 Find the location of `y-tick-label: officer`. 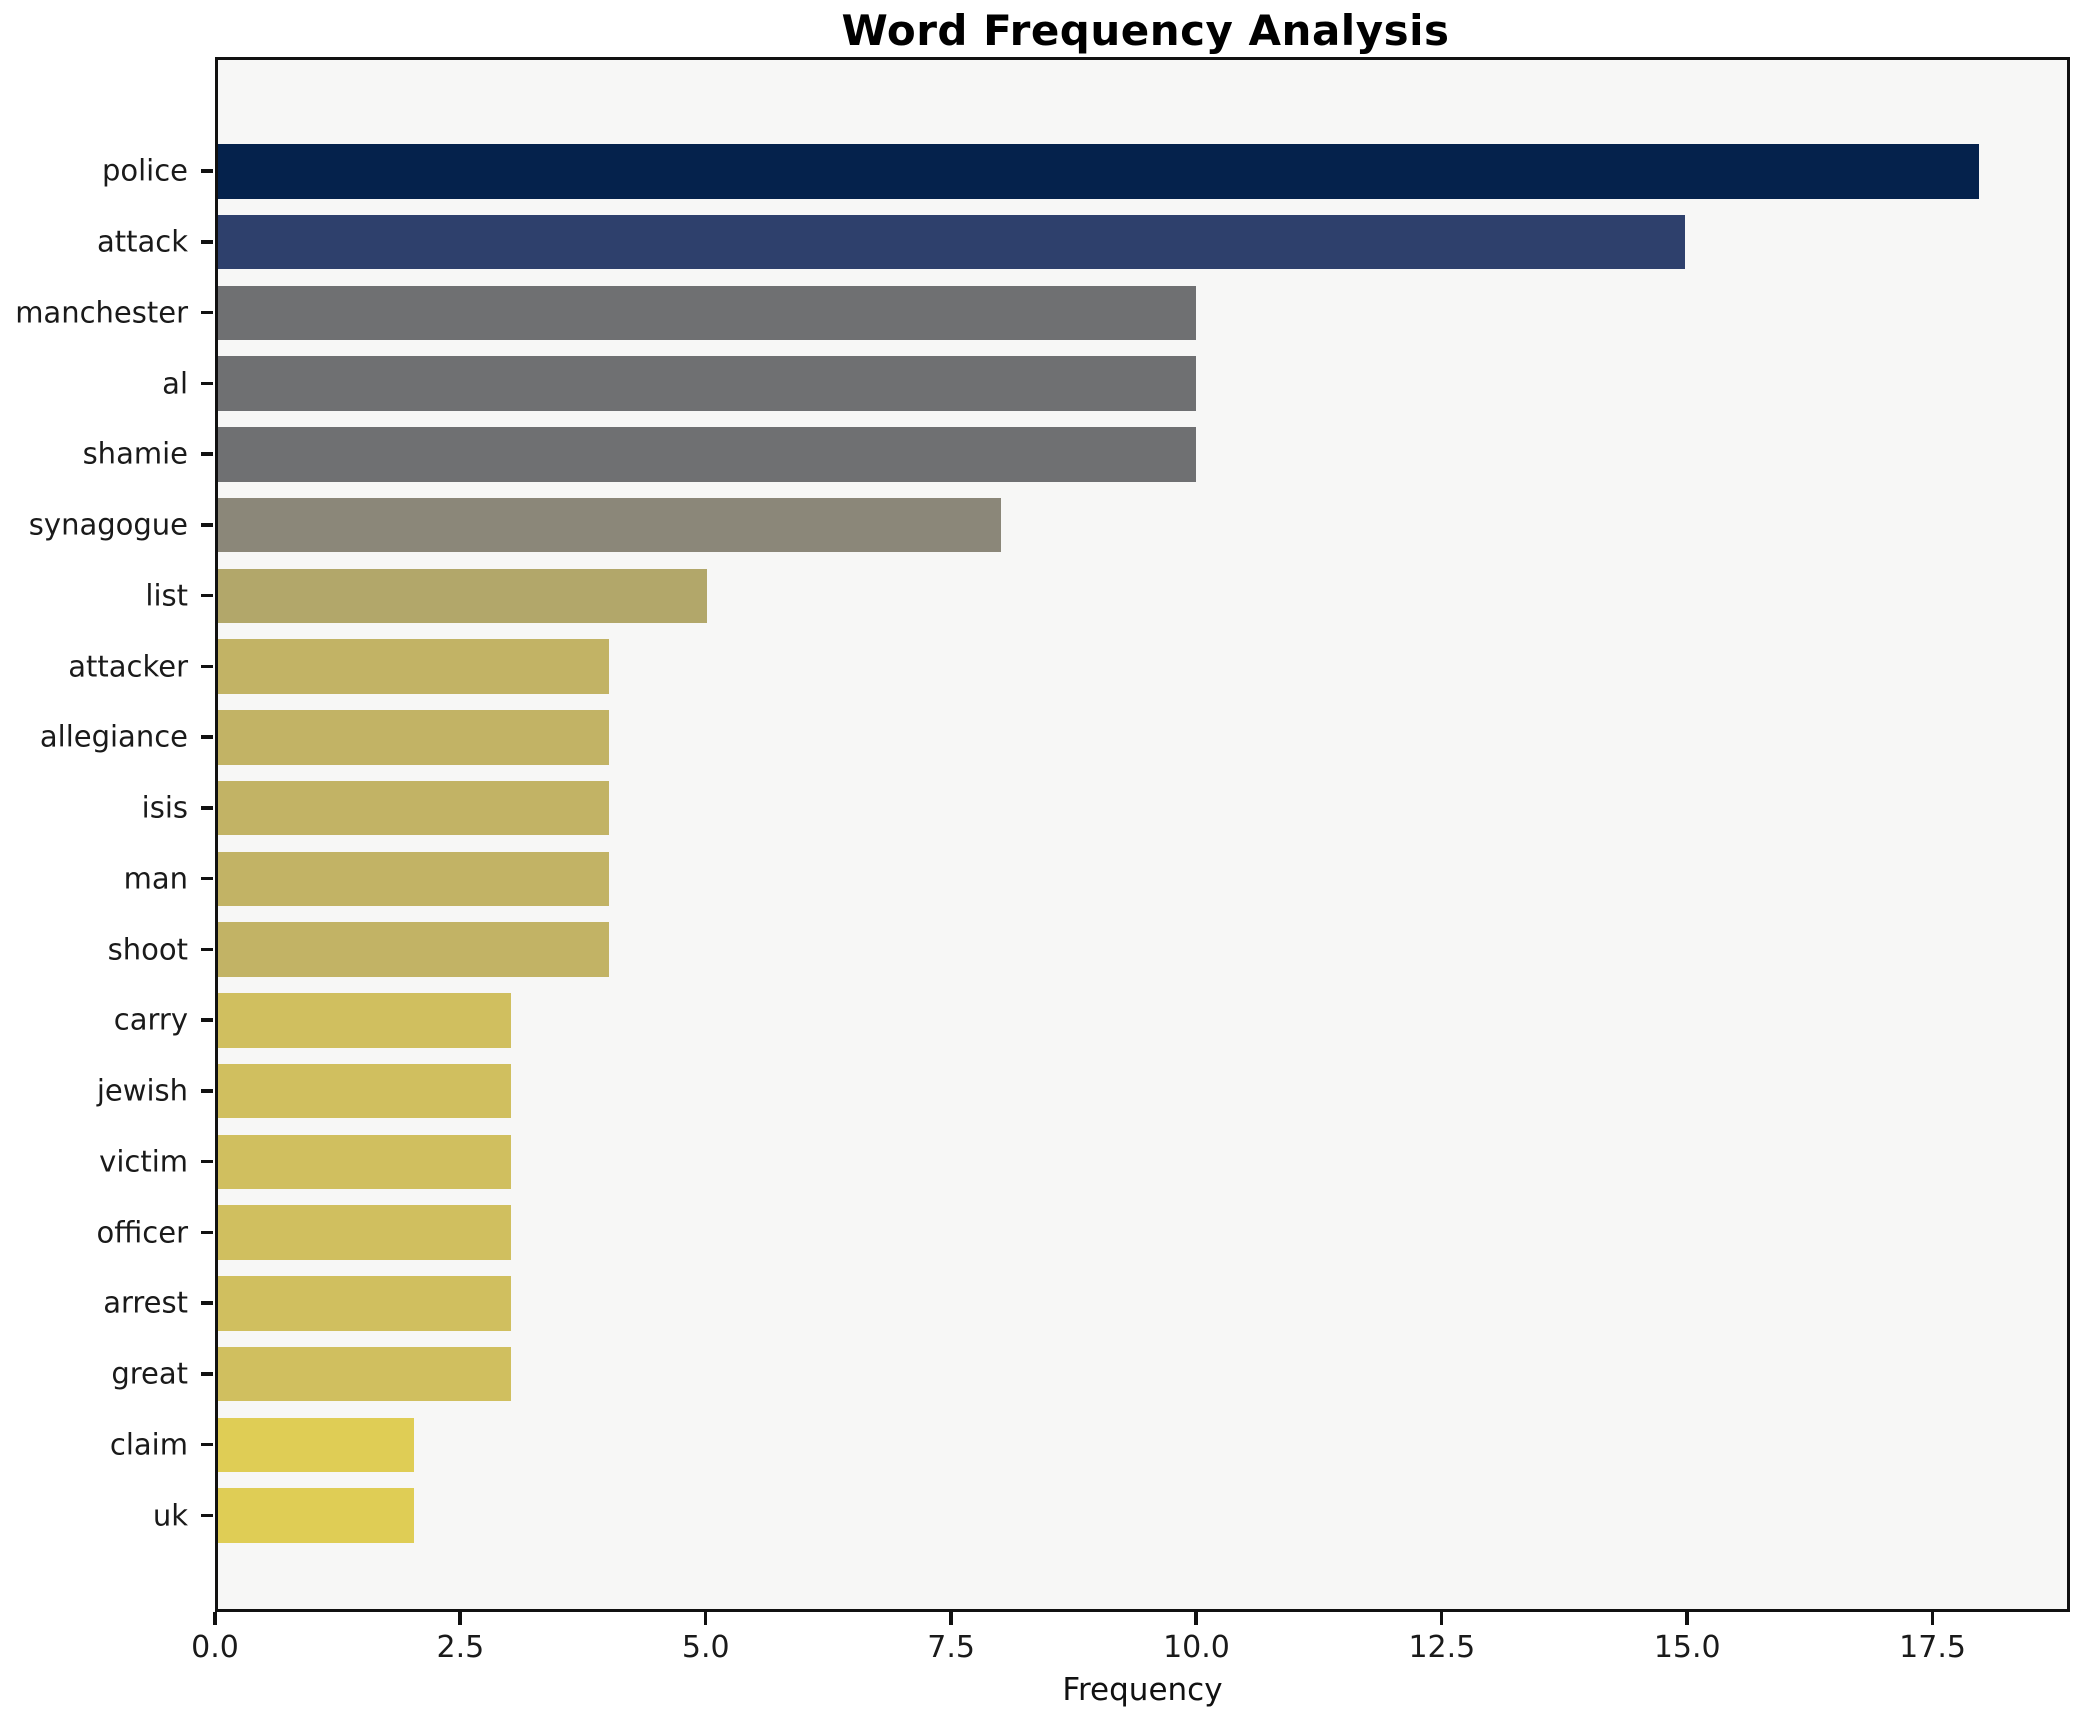

y-tick-label: officer is located at coordinates (142, 1231).